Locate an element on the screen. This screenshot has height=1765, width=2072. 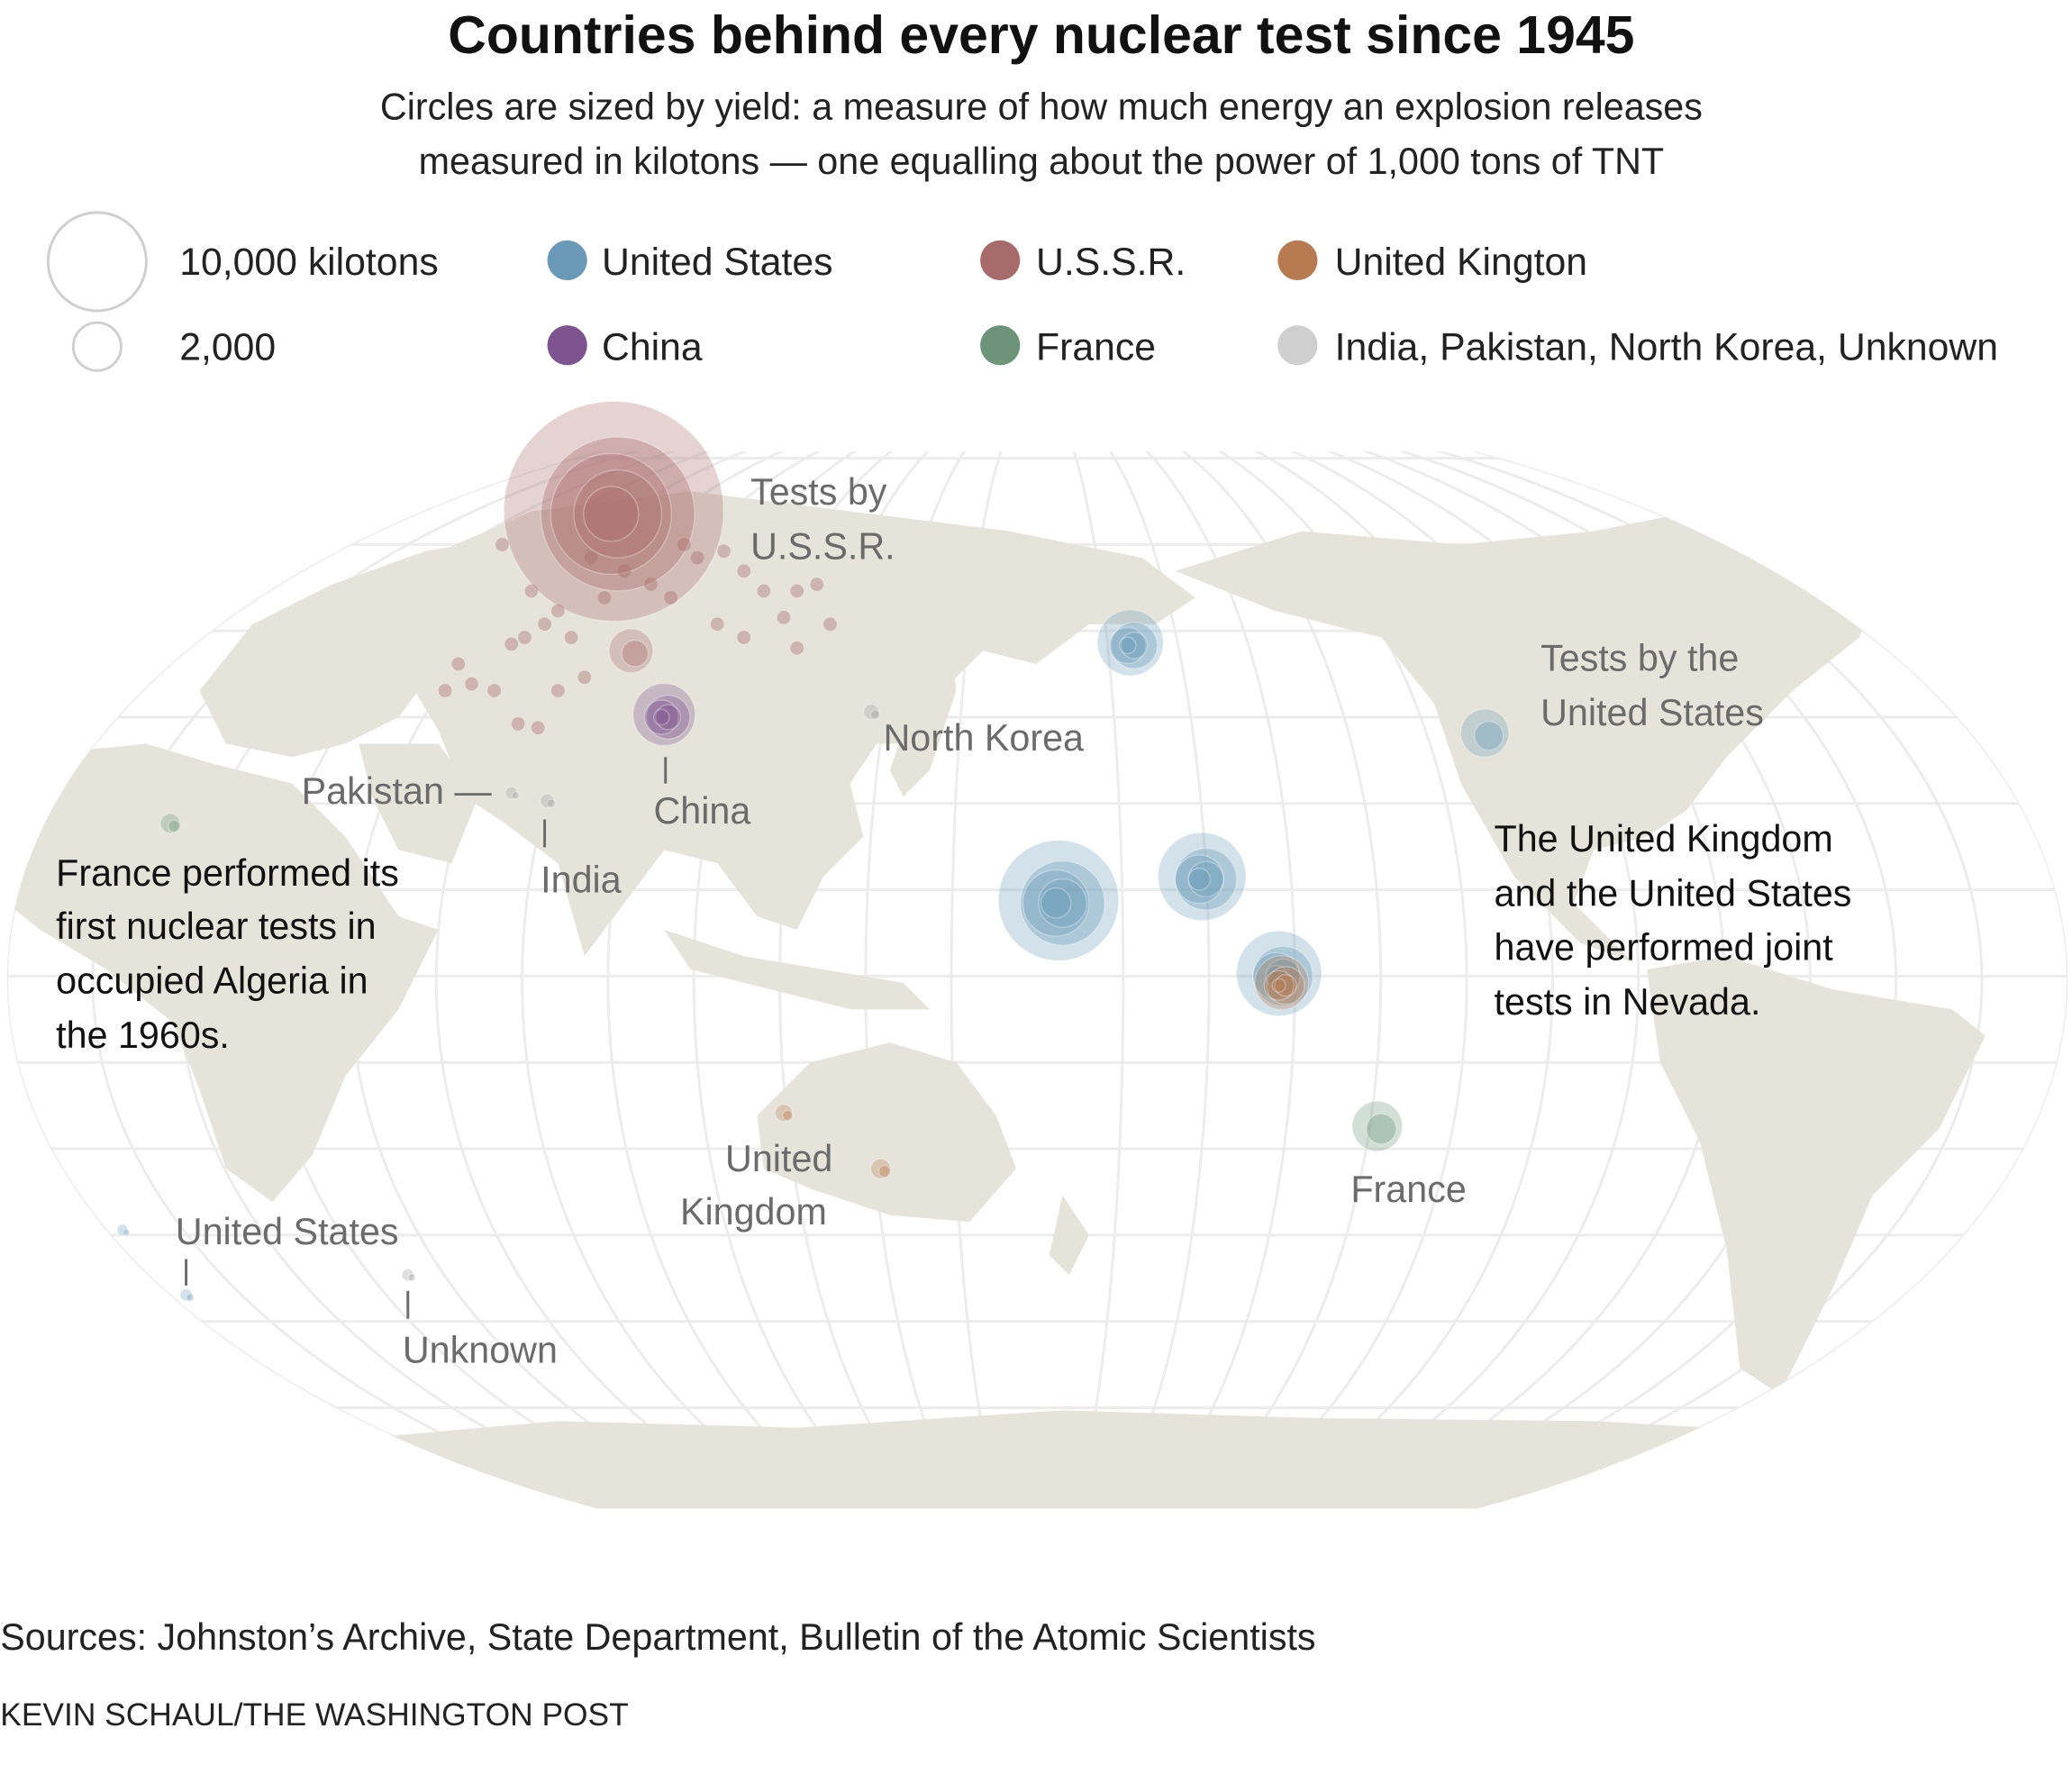
legend-label-united-states: United States is located at coordinates (717, 262).